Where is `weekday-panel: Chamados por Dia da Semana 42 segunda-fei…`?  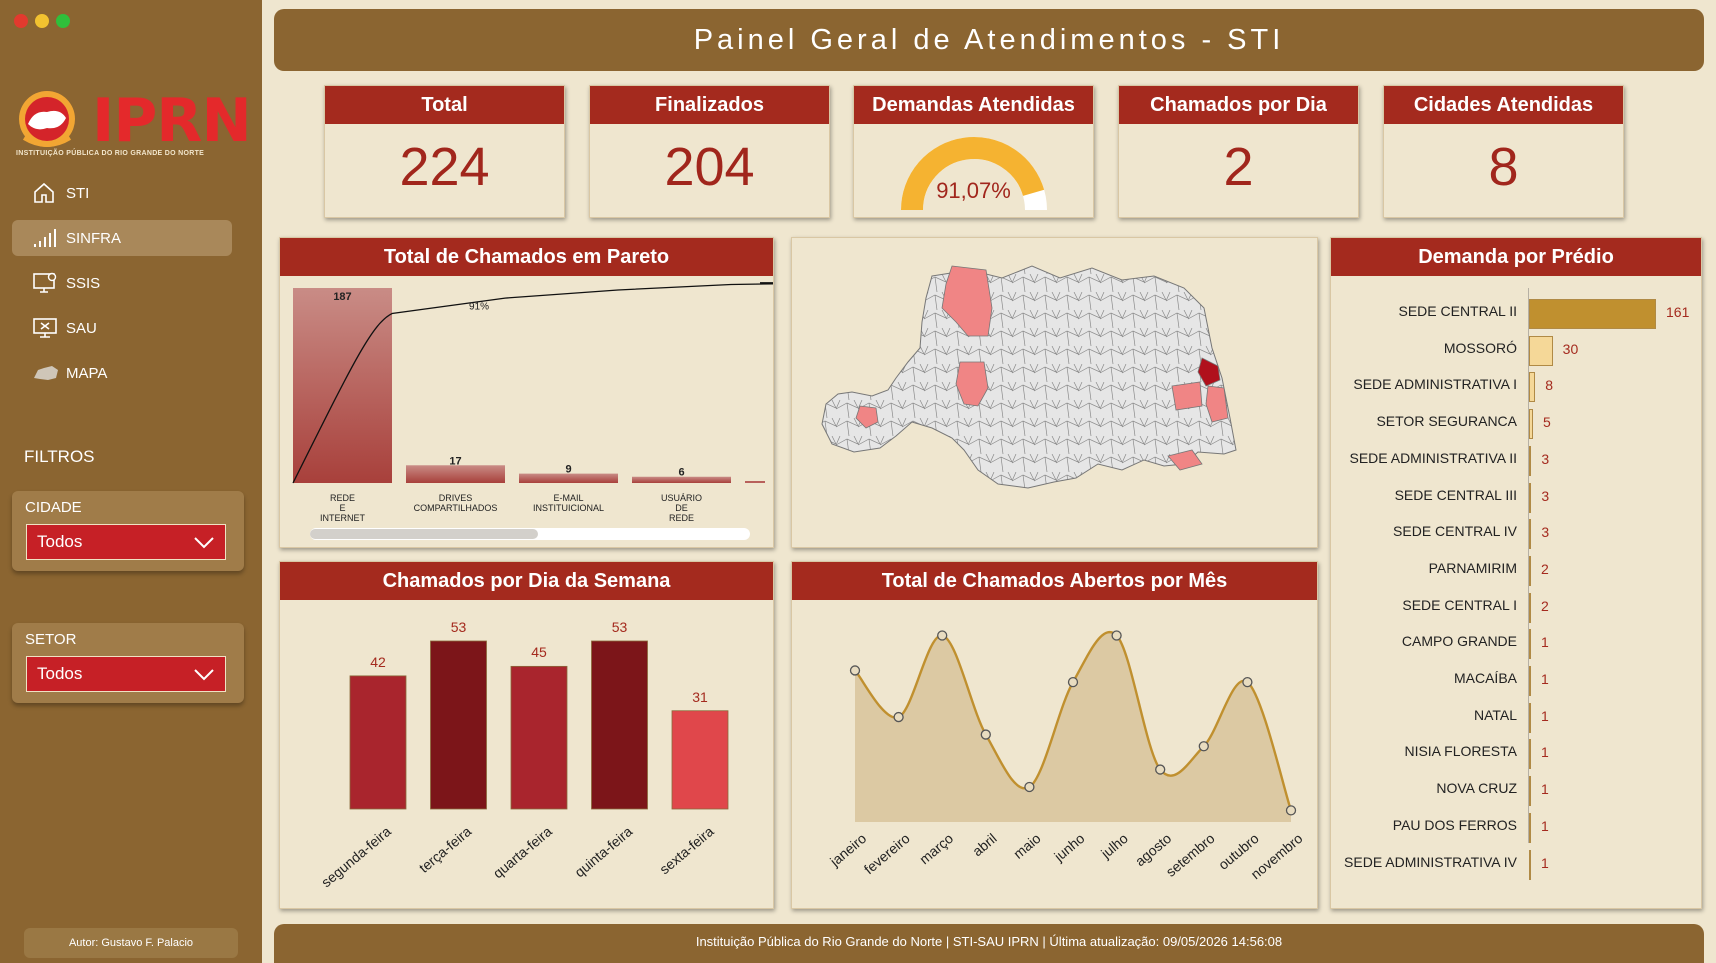
weekday-panel: Chamados por Dia da Semana 42 segunda-fei… is located at coordinates (526, 735).